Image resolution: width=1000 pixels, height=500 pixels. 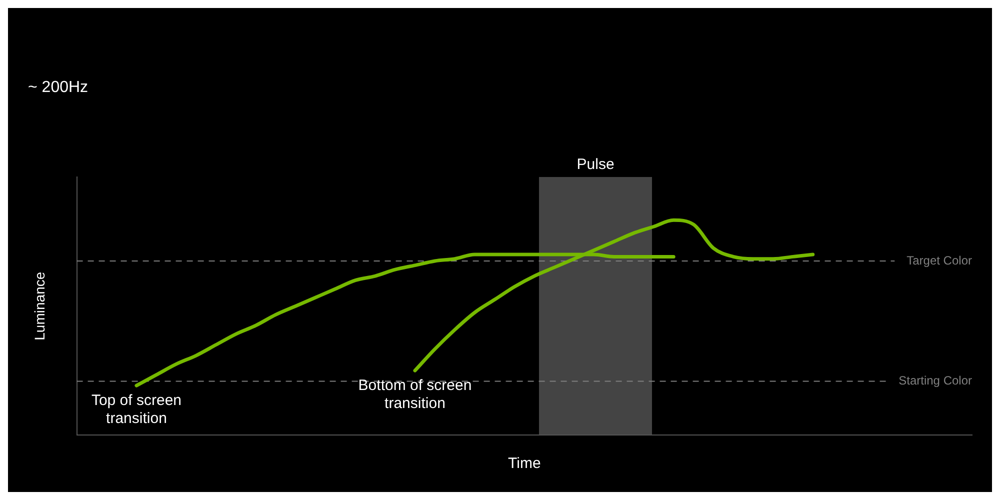 What do you see at coordinates (136, 410) in the screenshot?
I see `annotation: Top of screen transition` at bounding box center [136, 410].